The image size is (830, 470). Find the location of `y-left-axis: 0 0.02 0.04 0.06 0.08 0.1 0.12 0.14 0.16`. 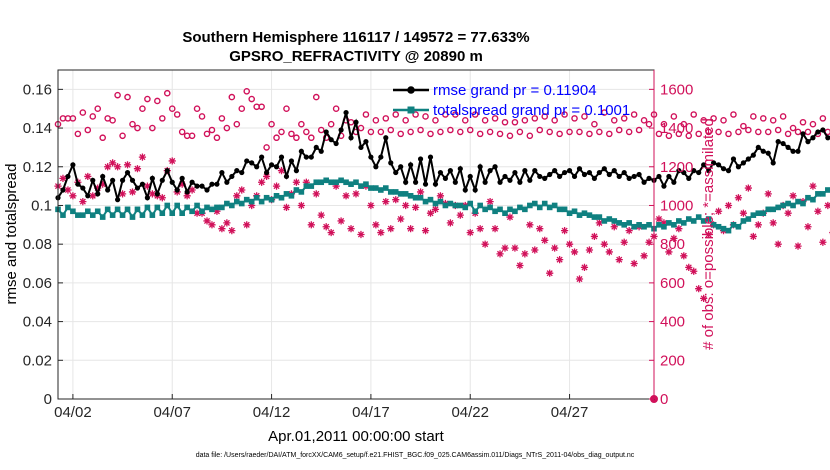

y-left-axis: 0 0.02 0.04 0.06 0.08 0.1 0.12 0.14 0.16 is located at coordinates (43, 244).